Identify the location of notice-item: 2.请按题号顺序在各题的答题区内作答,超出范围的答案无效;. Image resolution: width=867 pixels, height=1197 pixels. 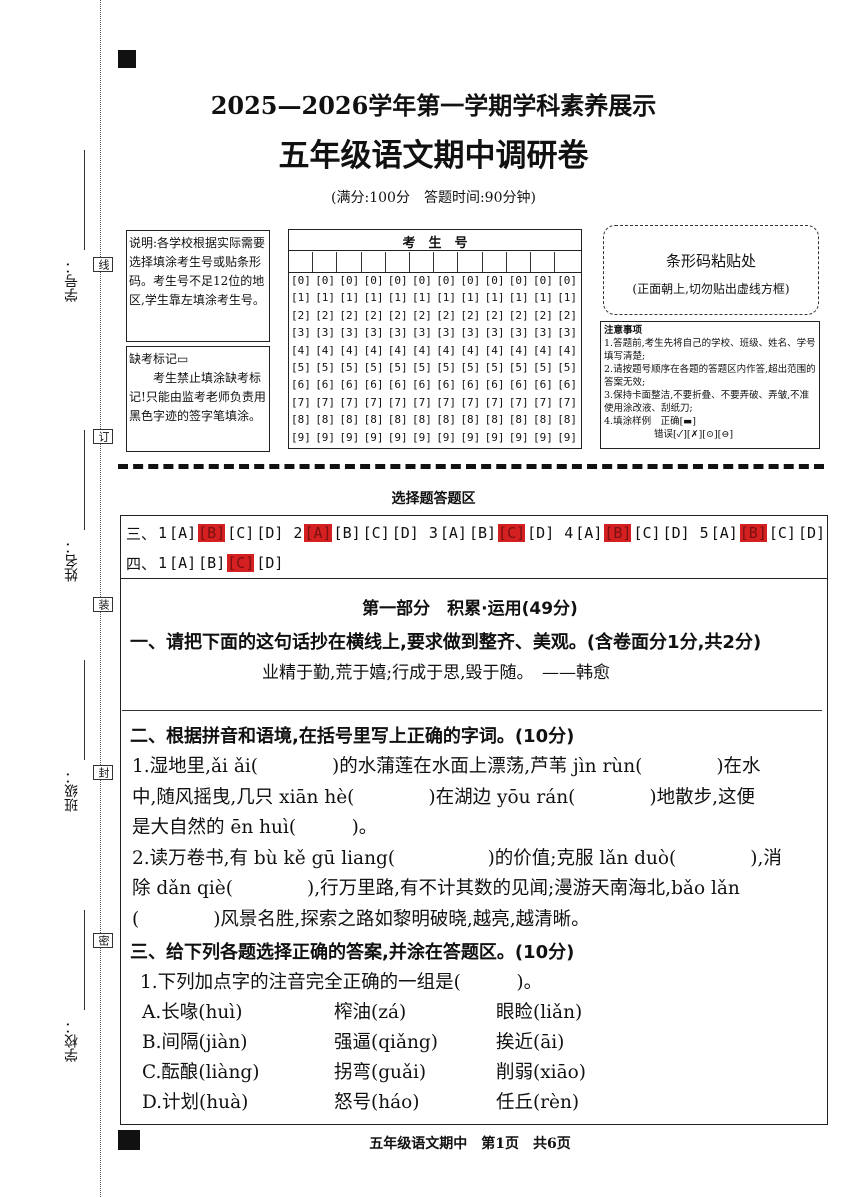
(710, 376).